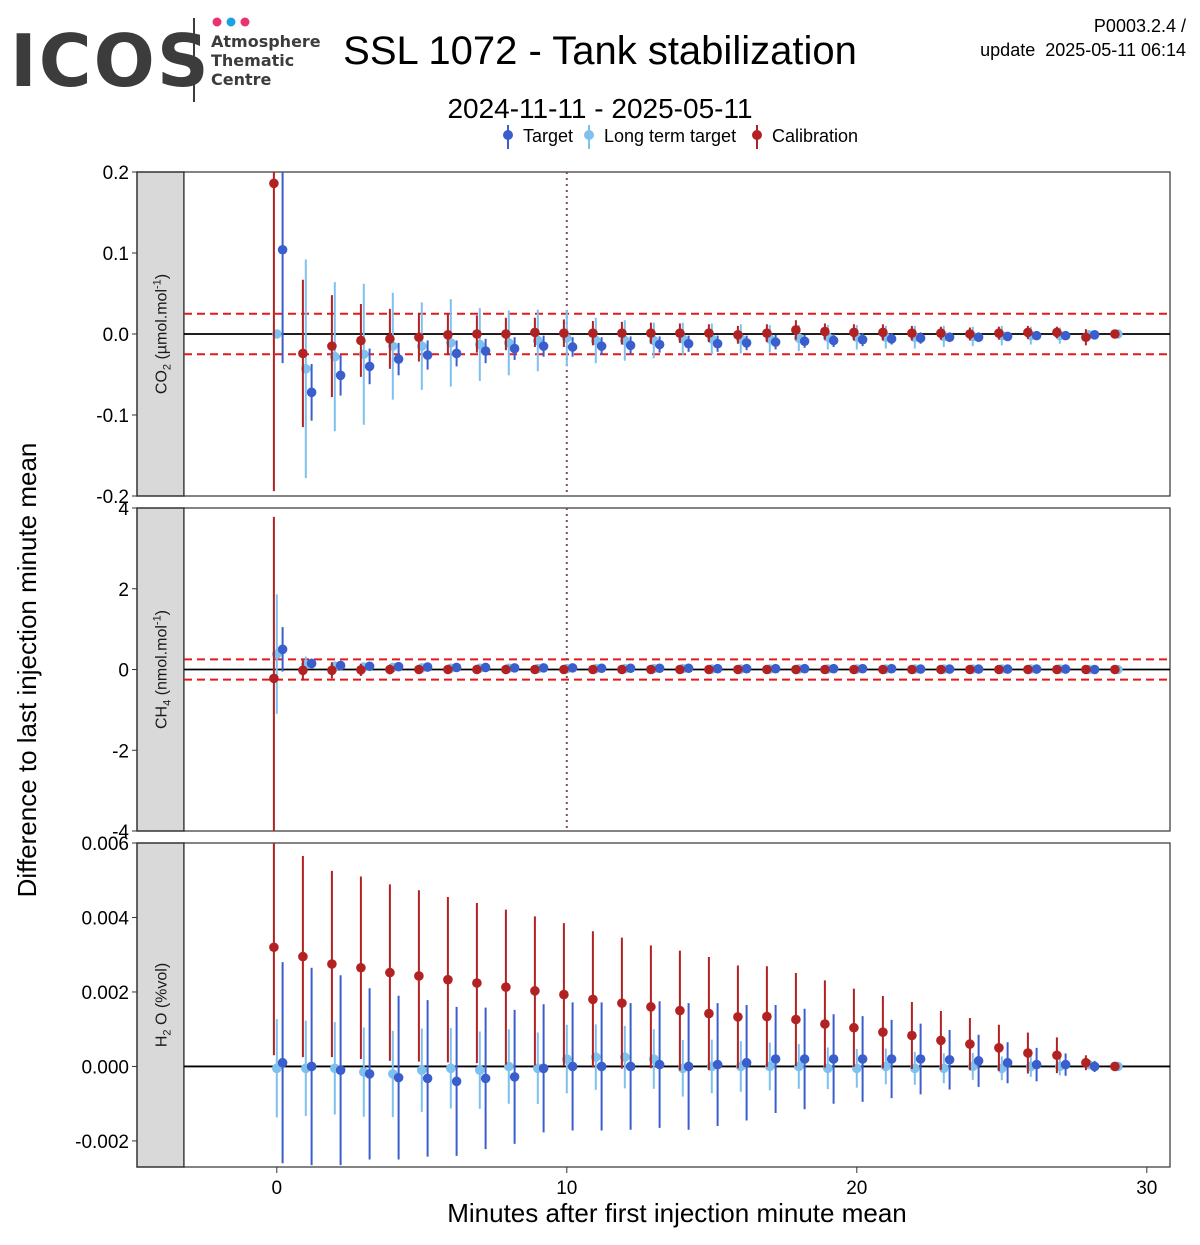 The width and height of the screenshot is (1200, 1245). What do you see at coordinates (102, 1142) in the screenshot?
I see `y-tick-label: -0.002` at bounding box center [102, 1142].